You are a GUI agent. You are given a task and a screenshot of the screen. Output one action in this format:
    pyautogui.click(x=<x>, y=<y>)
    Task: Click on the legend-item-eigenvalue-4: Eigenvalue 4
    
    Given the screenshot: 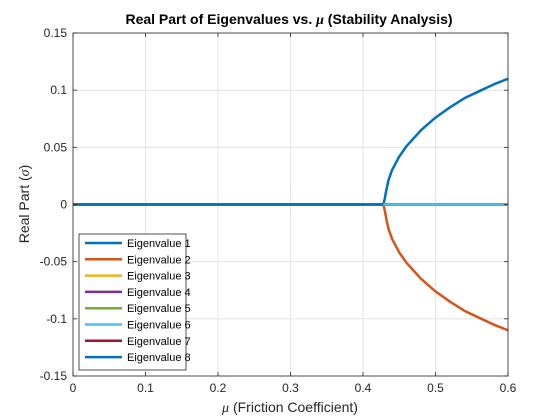 What is the action you would take?
    pyautogui.click(x=138, y=293)
    